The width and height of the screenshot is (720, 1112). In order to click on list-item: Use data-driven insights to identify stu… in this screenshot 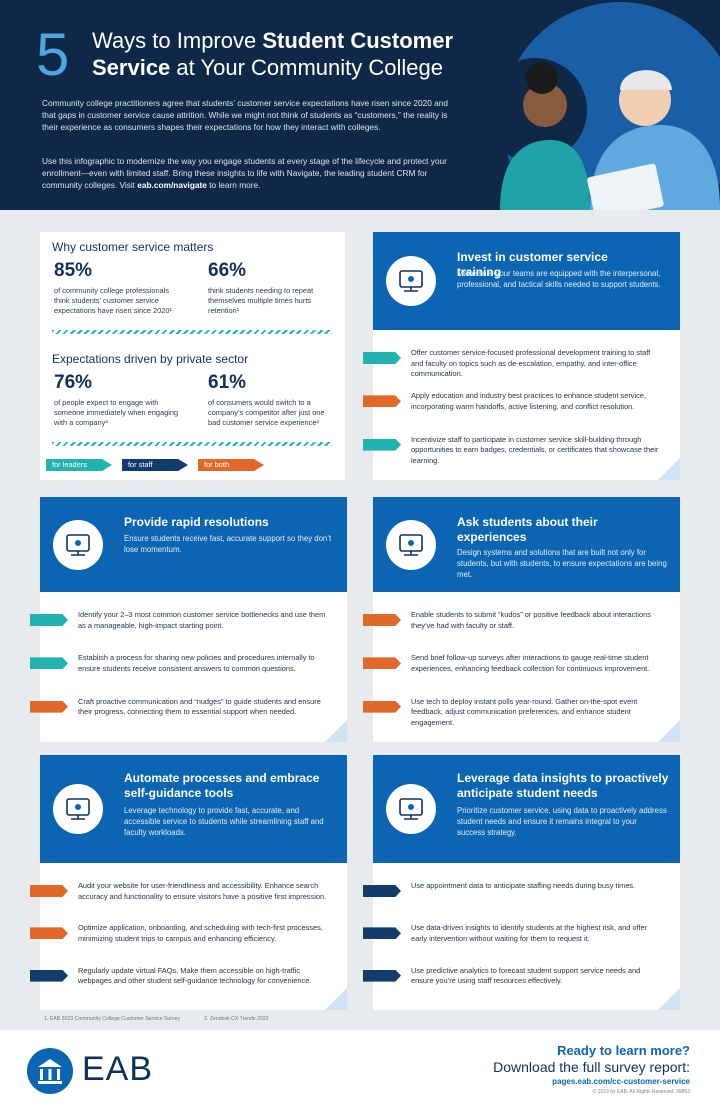, I will do `click(529, 933)`.